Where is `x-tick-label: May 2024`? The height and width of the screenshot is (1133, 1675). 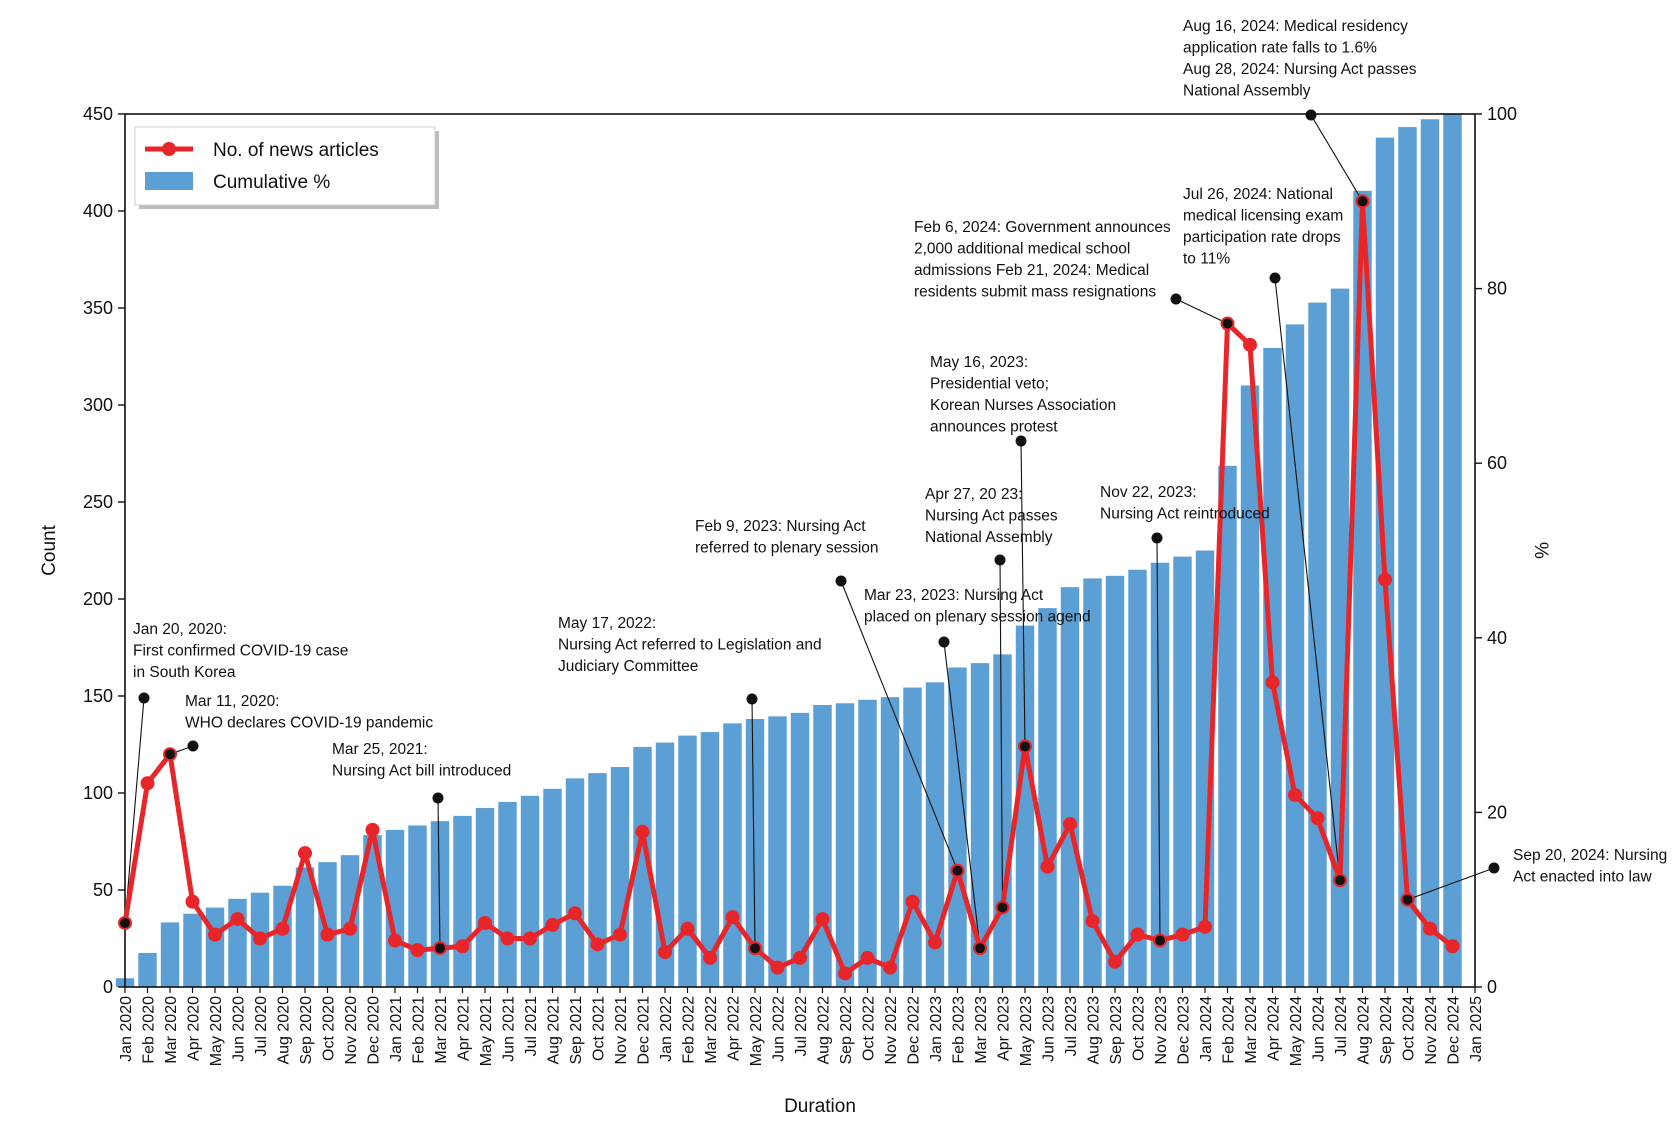 x-tick-label: May 2024 is located at coordinates (1296, 1031).